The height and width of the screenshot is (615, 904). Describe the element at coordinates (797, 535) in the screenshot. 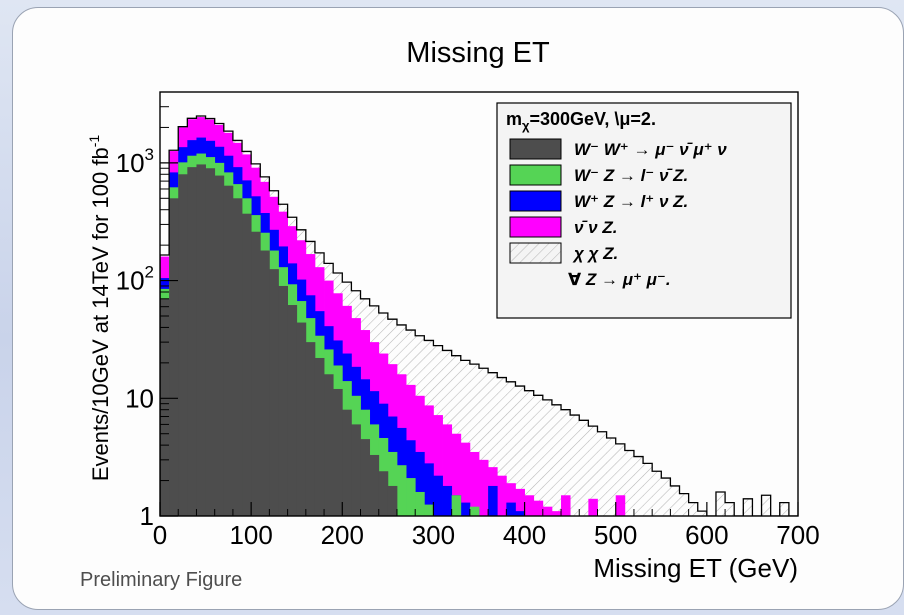

I see `x-tick-label: 700` at that location.